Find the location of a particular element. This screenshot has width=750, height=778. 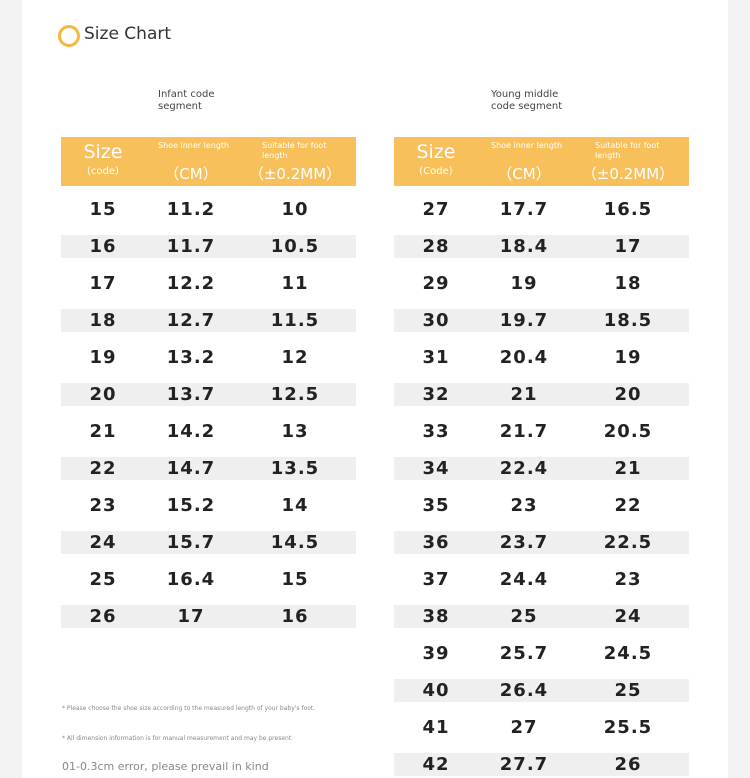

table-cell: 13.5 is located at coordinates (295, 468).